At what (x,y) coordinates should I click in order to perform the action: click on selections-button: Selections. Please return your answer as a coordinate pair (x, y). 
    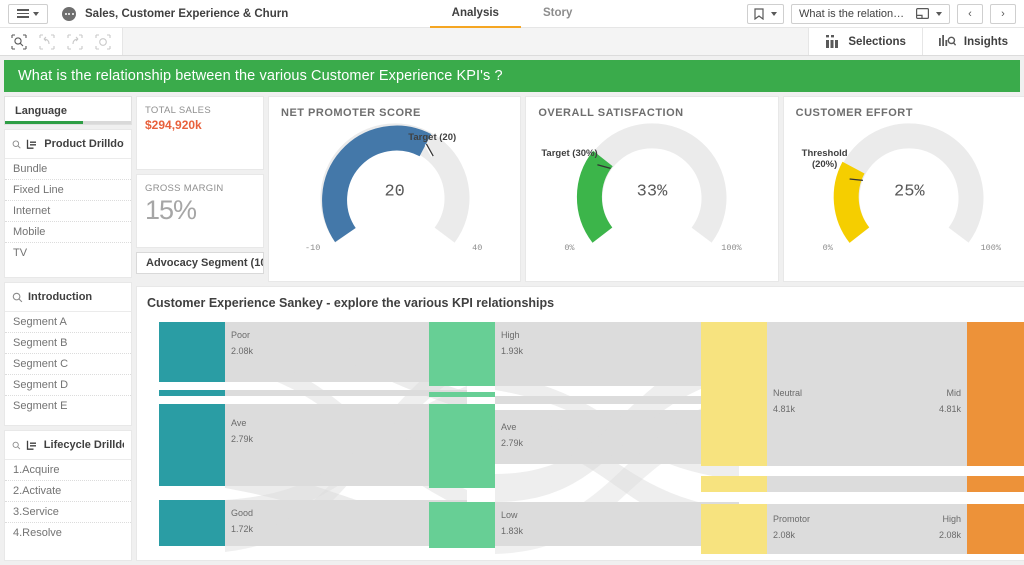
    Looking at the image, I should click on (865, 41).